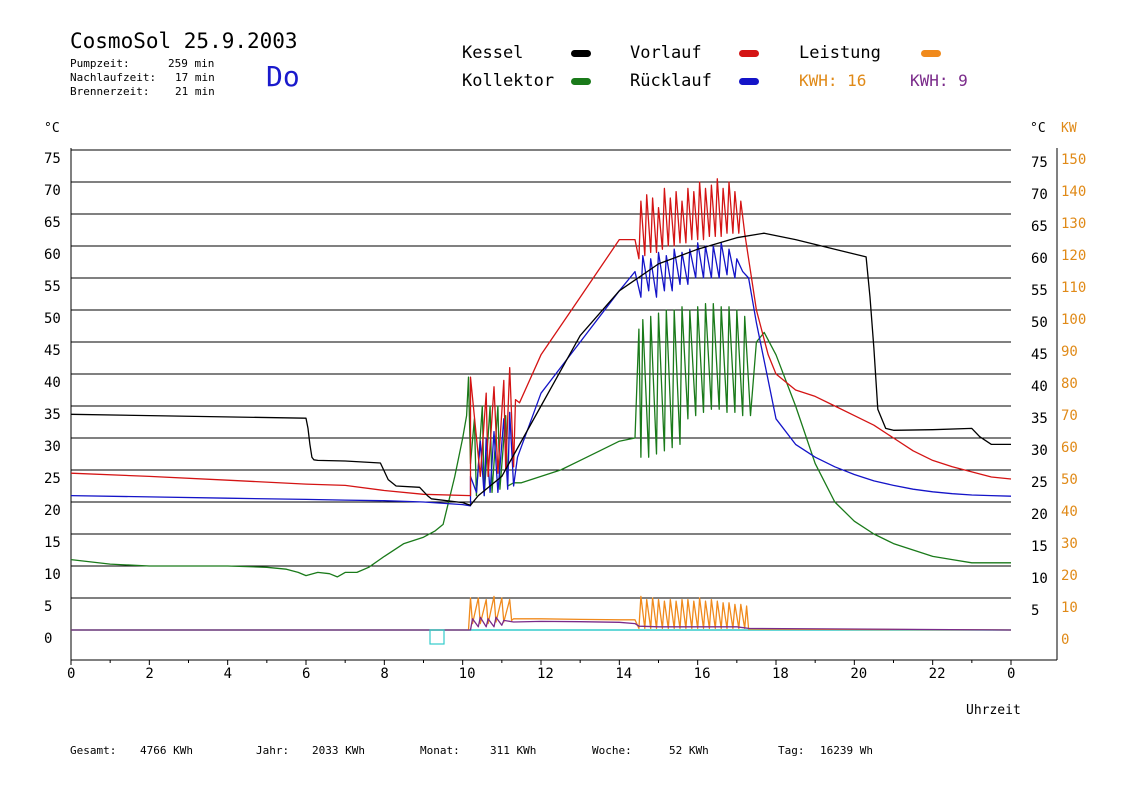 This screenshot has width=1148, height=812. What do you see at coordinates (228, 674) in the screenshot?
I see `x-tick-label: 4` at bounding box center [228, 674].